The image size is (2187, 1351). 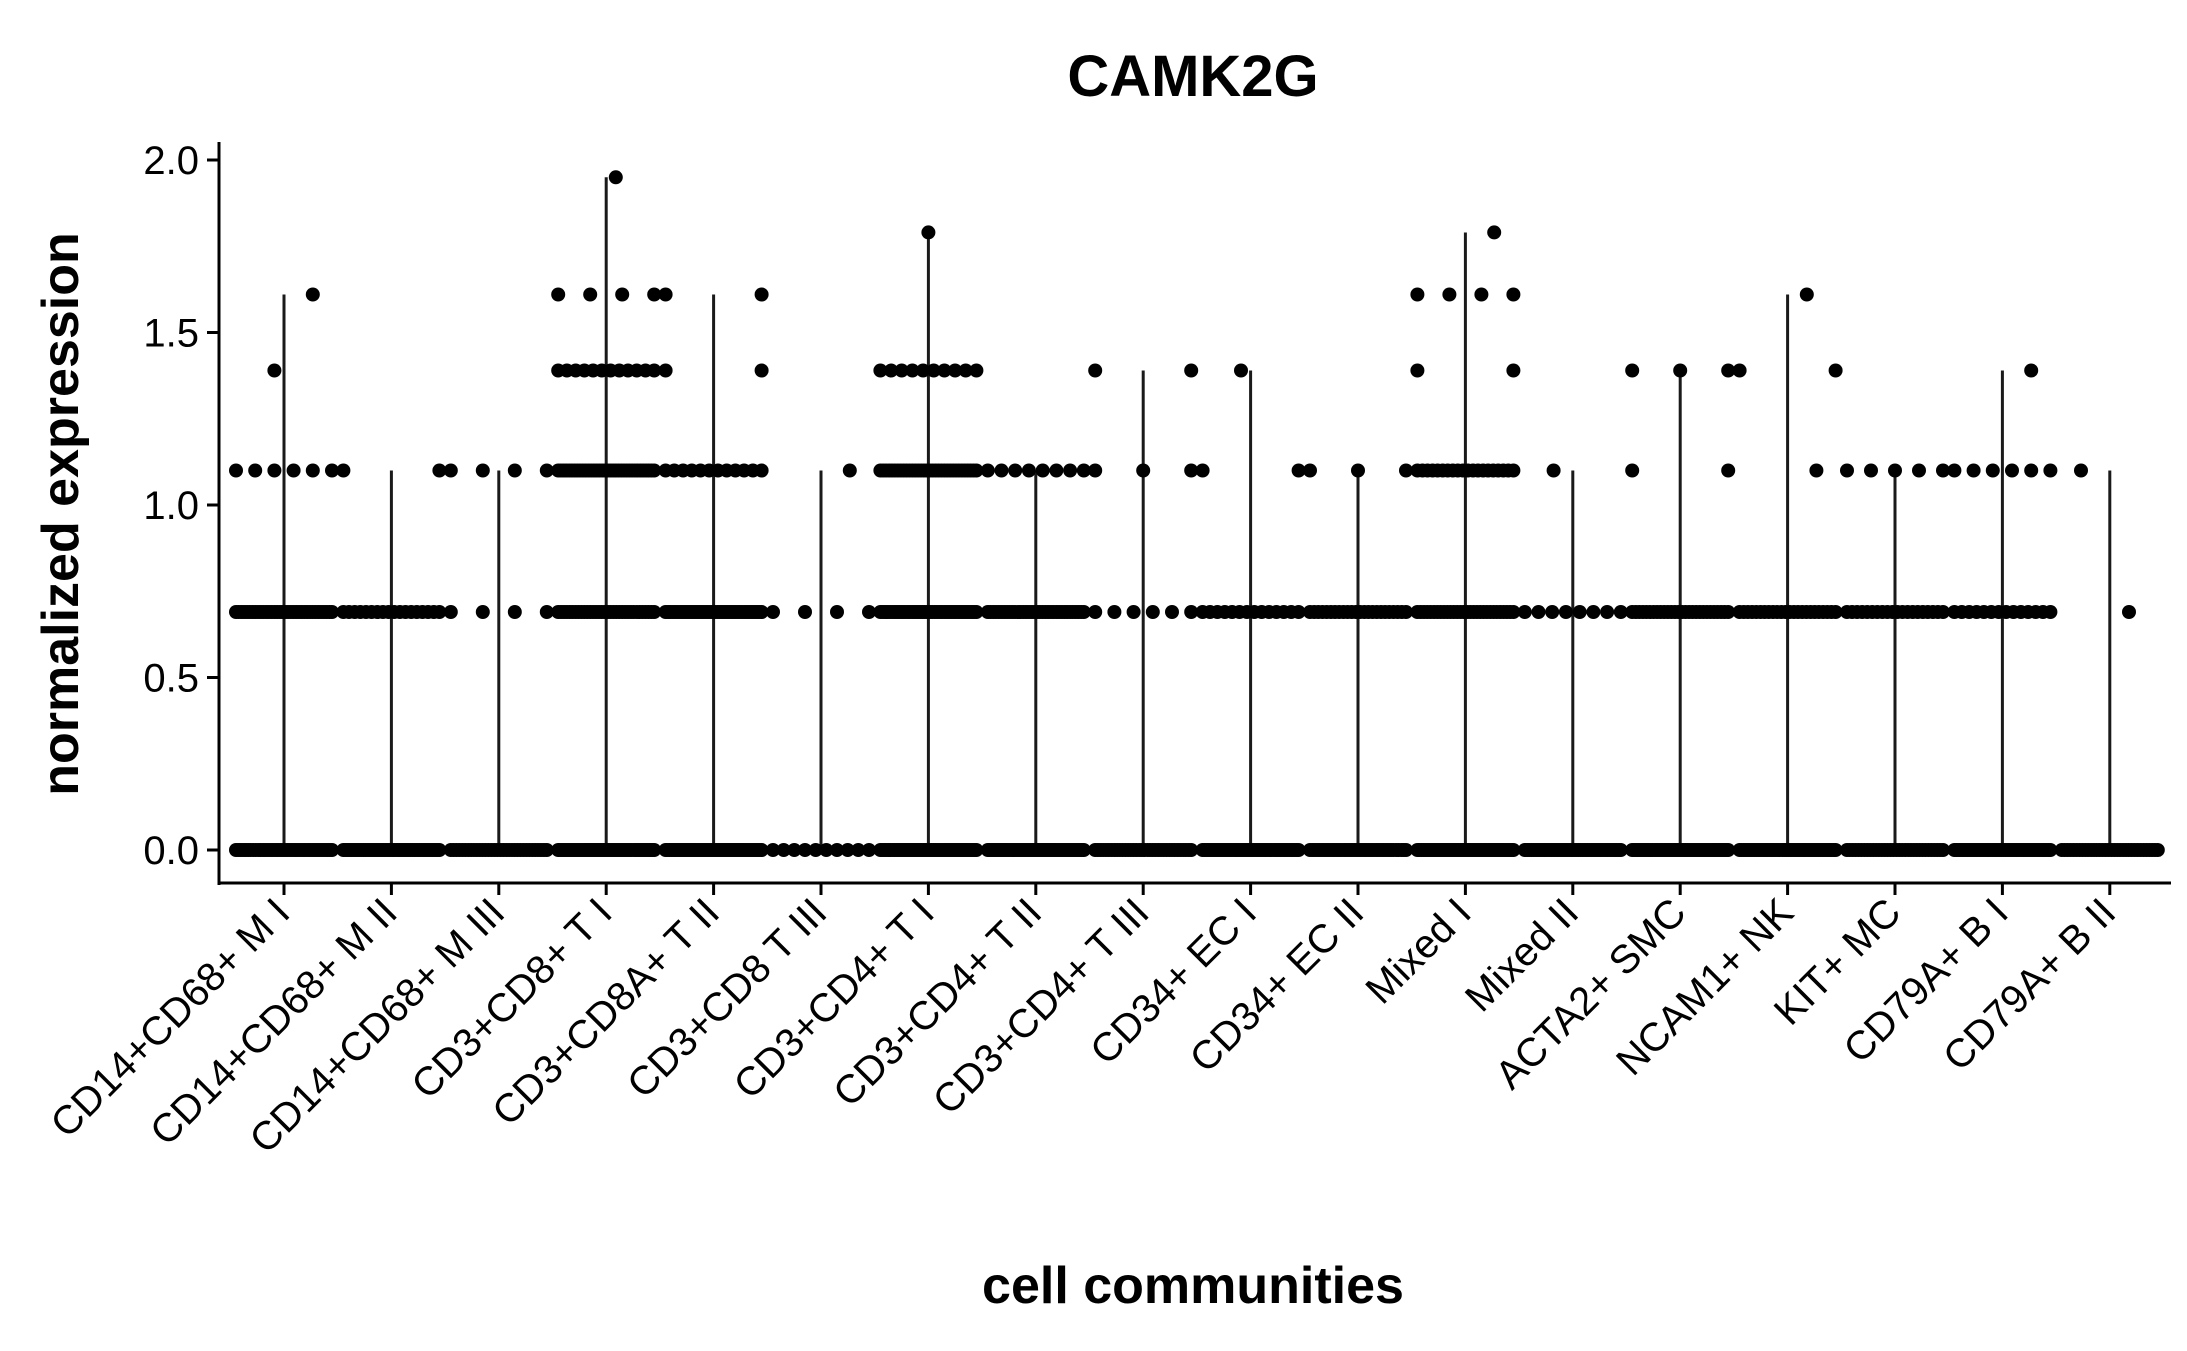 I want to click on chart-title: CAMK2G, so click(x=1192, y=76).